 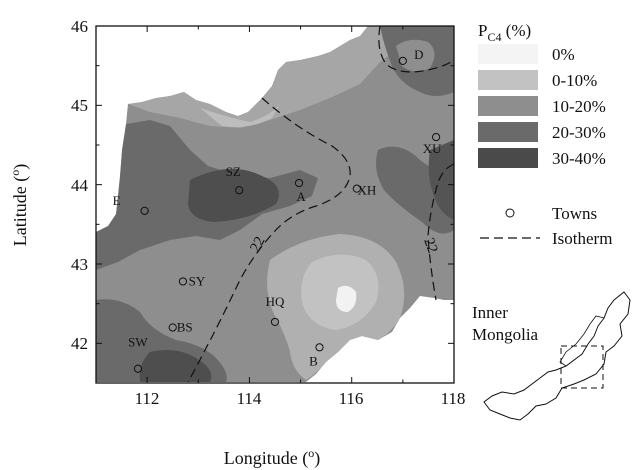 What do you see at coordinates (574, 80) in the screenshot?
I see `legend-class-label: 0-10%` at bounding box center [574, 80].